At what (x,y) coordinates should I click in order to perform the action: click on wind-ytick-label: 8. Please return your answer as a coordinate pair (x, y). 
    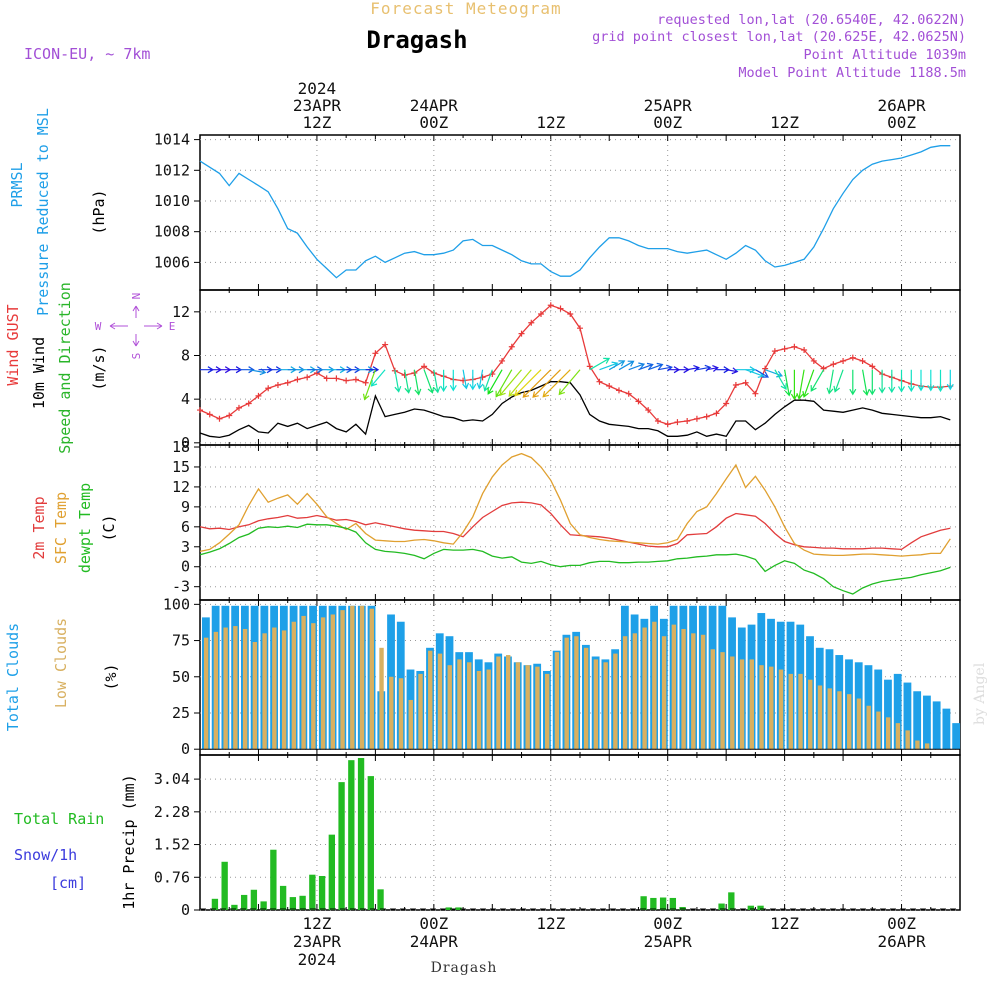
    Looking at the image, I should click on (185, 355).